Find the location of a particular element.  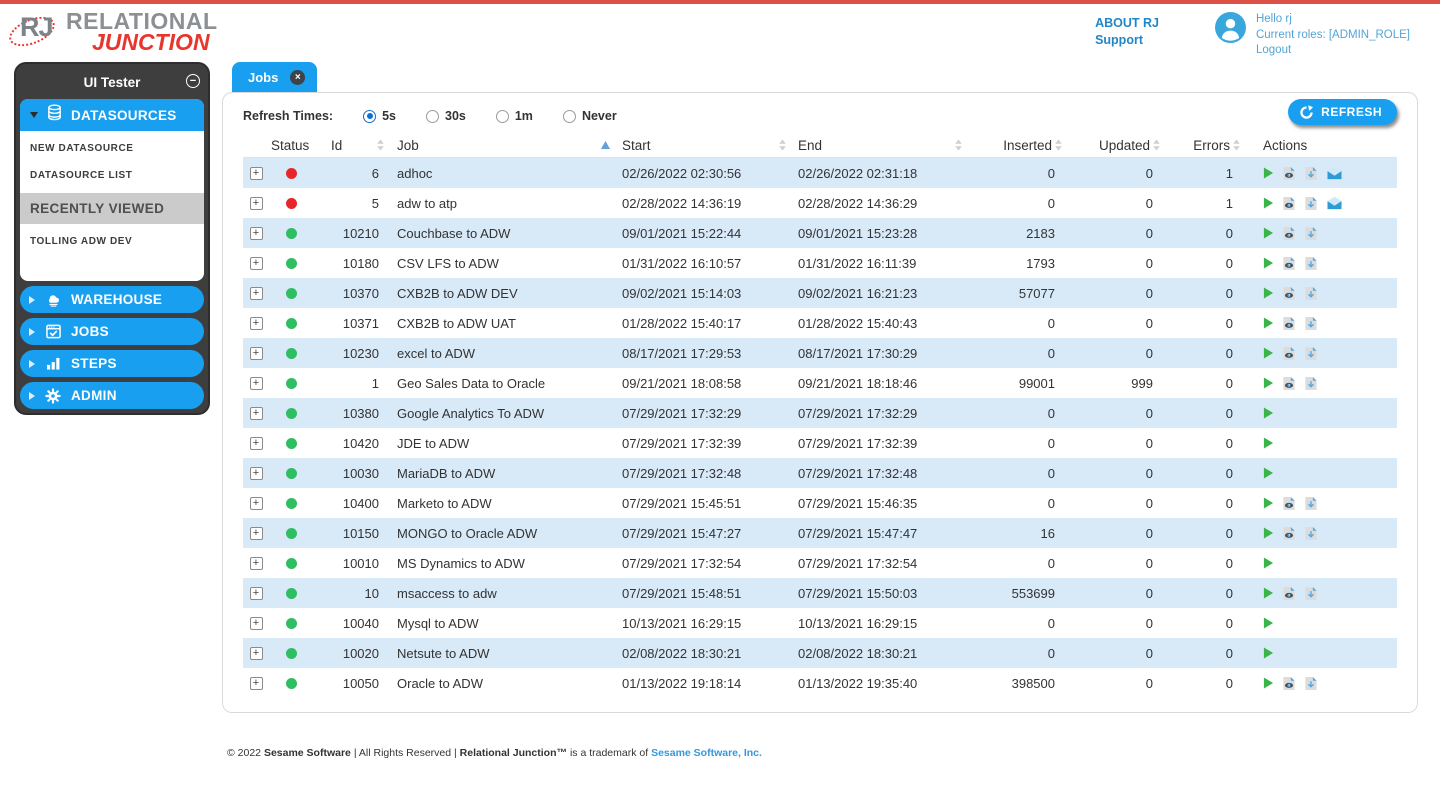

sidebar-item-jobs: JOBS is located at coordinates (112, 331).